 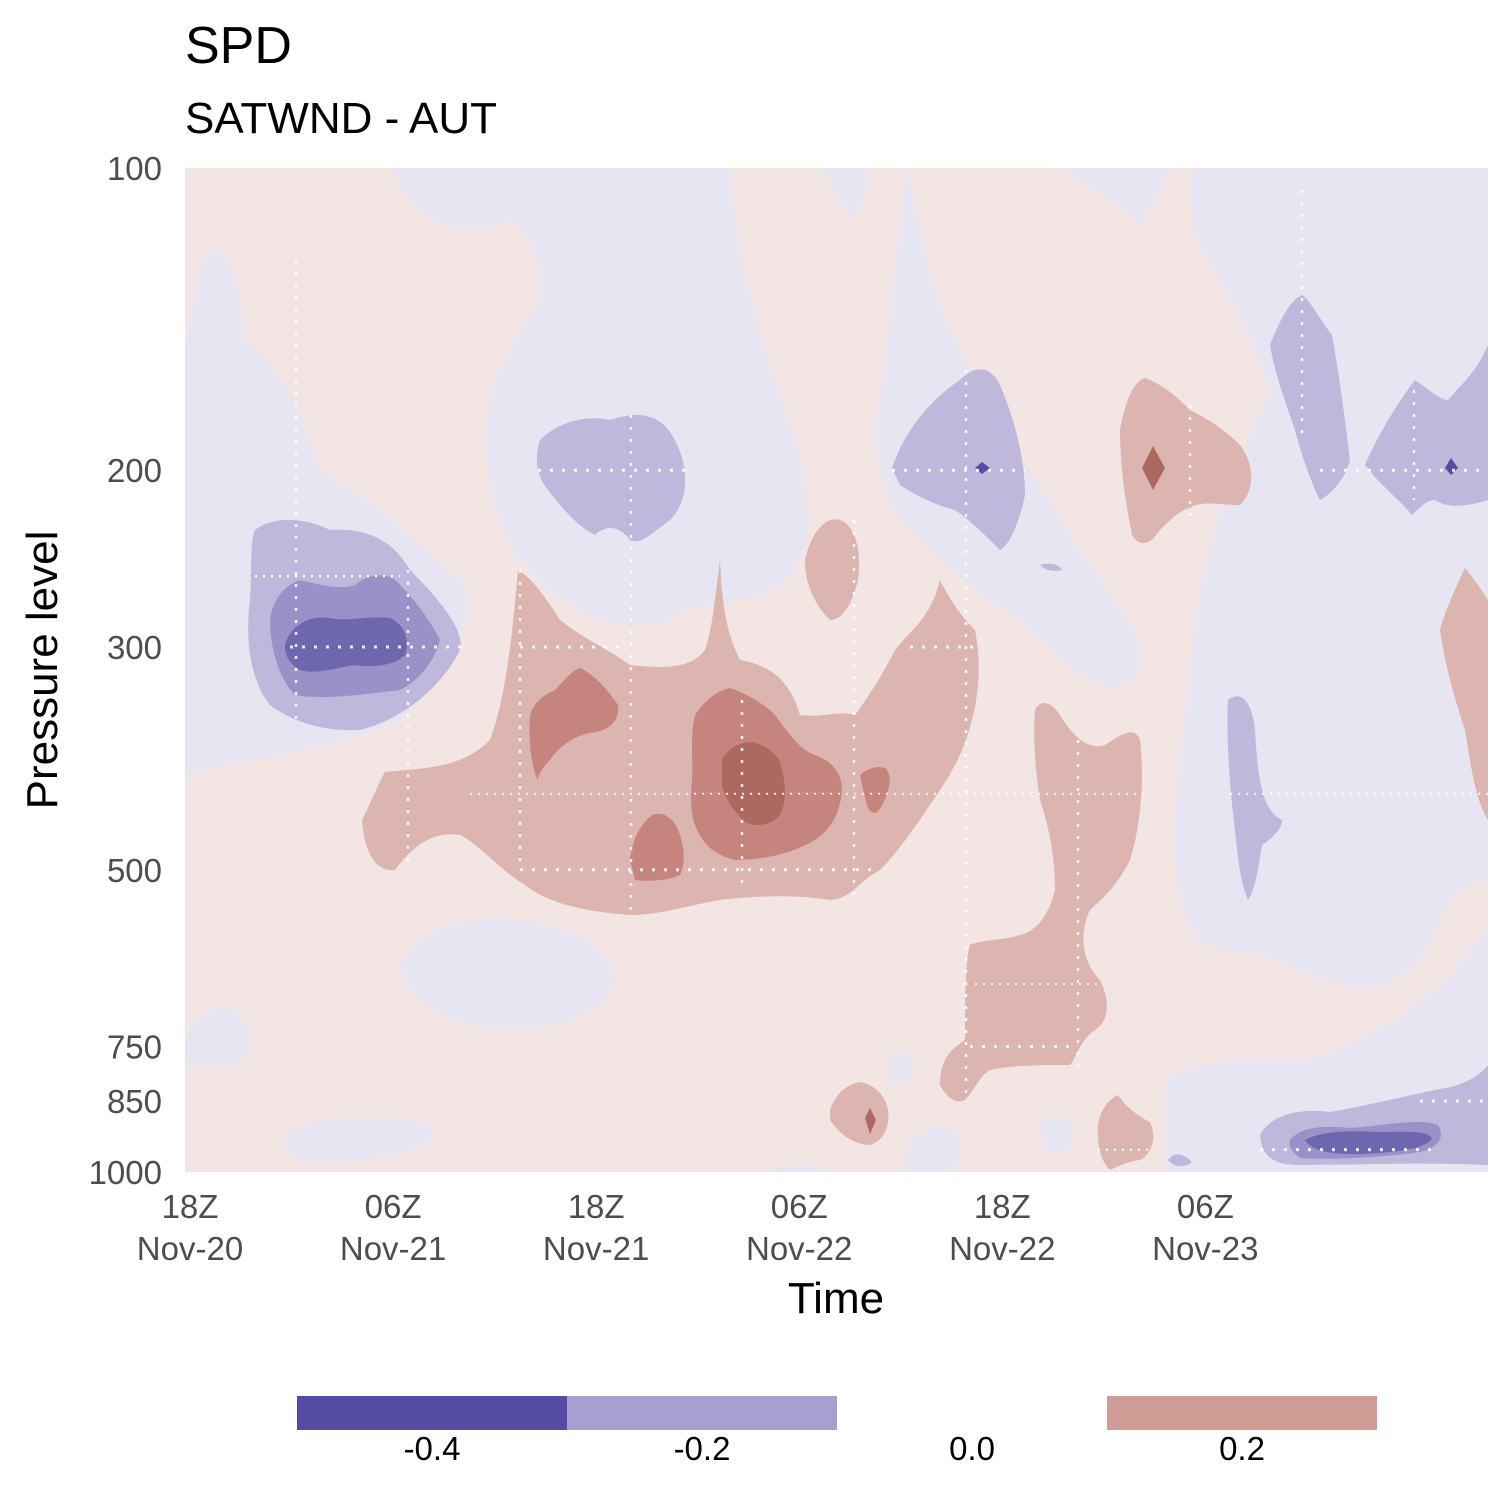 What do you see at coordinates (836, 1298) in the screenshot?
I see `x-axis-title: Time` at bounding box center [836, 1298].